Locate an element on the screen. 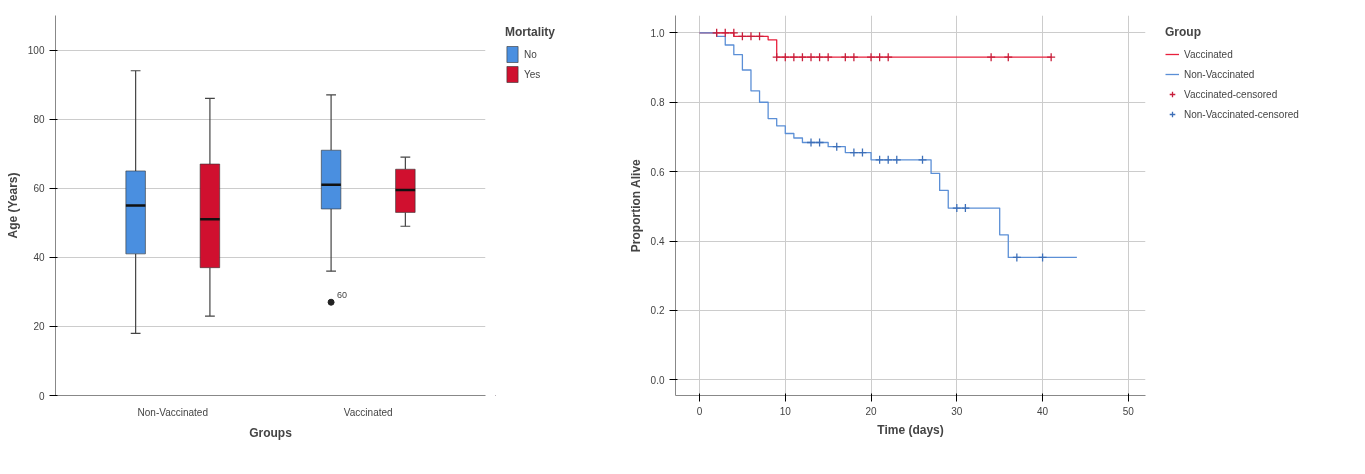 This screenshot has width=1365, height=474. y-axis-title: Age (Years) is located at coordinates (12, 205).